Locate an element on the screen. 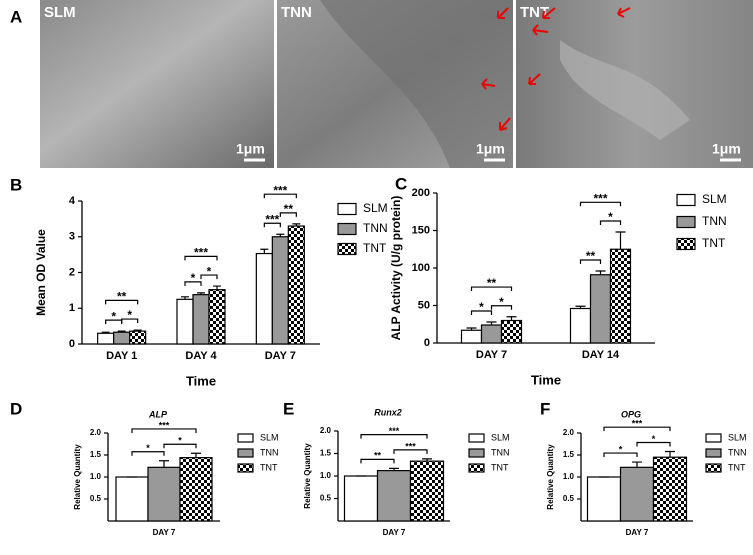 The width and height of the screenshot is (753, 555). sem-image is located at coordinates (157, 84).